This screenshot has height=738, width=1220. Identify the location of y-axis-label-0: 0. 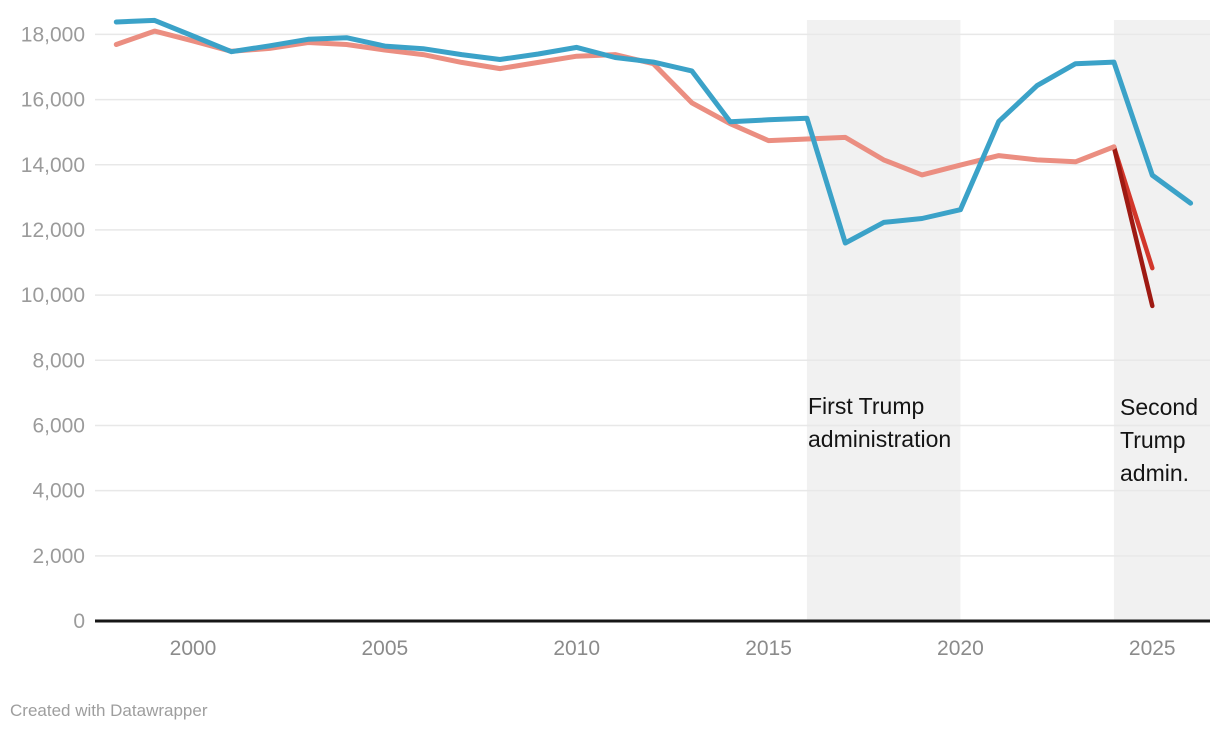
(79, 621).